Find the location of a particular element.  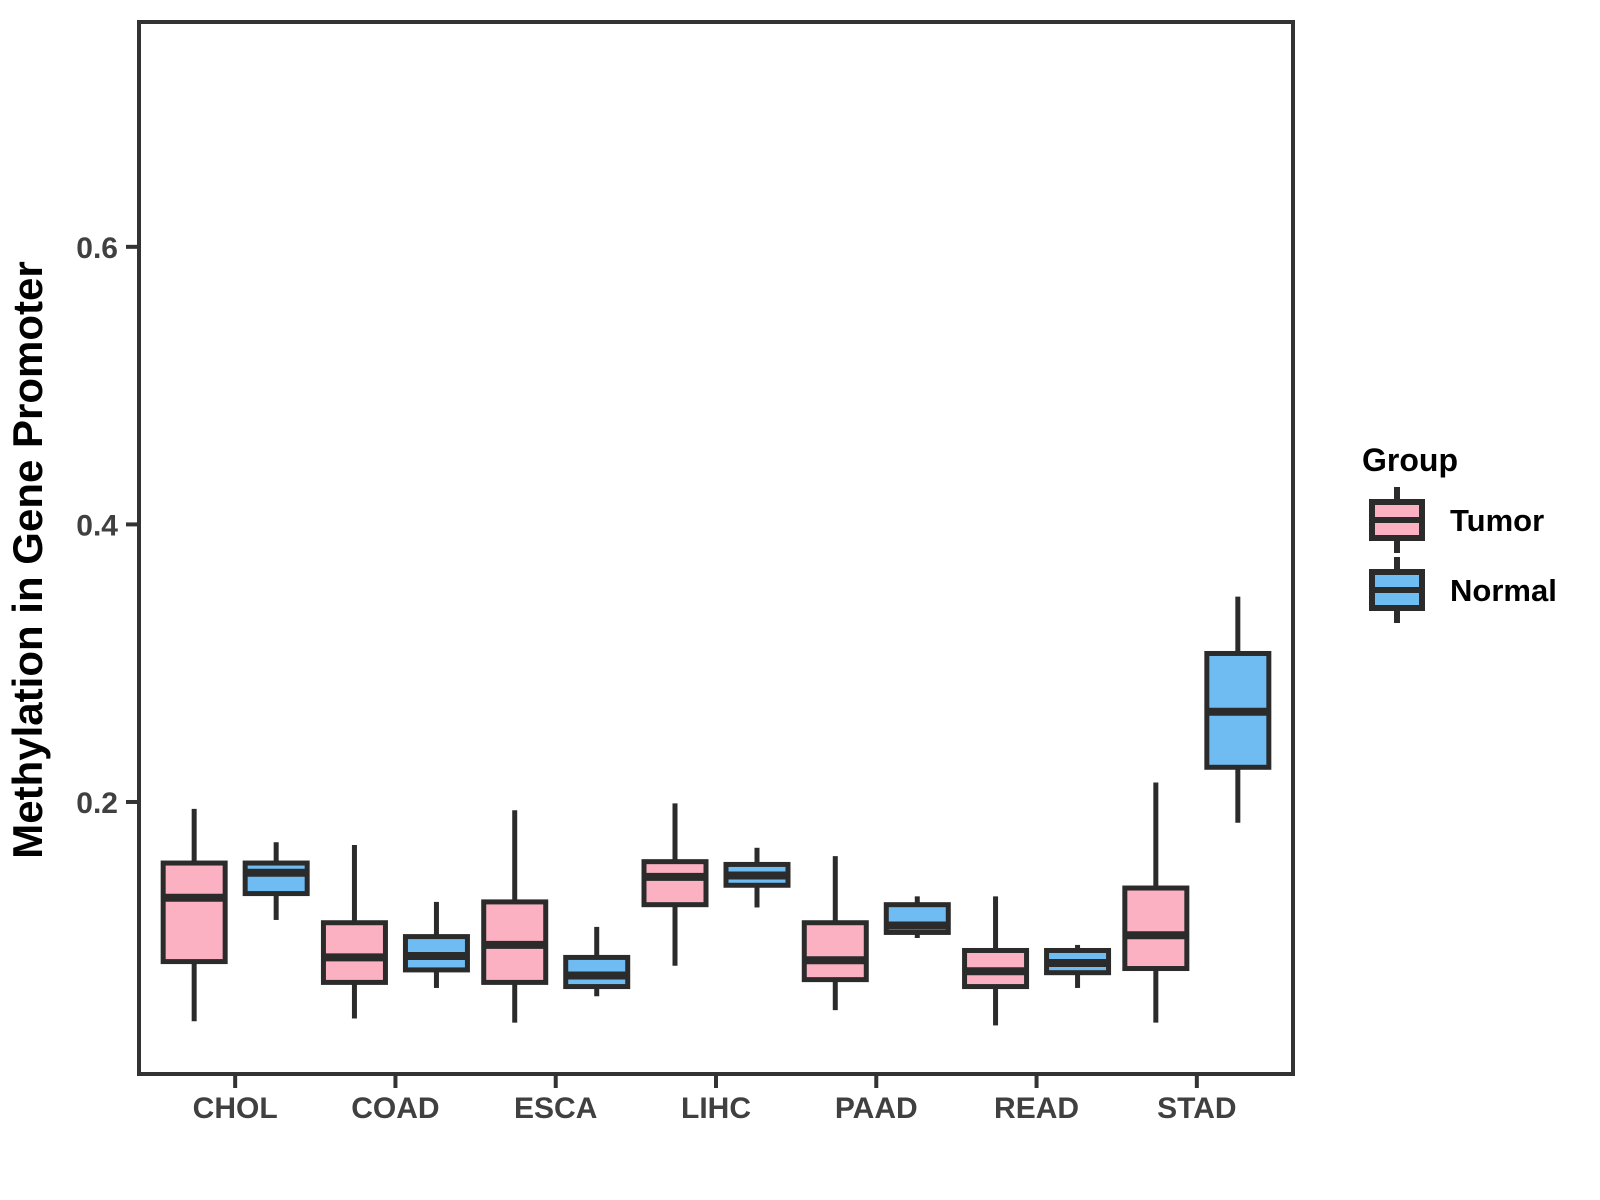

tumor-boxplot-key-icon is located at coordinates (1397, 520).